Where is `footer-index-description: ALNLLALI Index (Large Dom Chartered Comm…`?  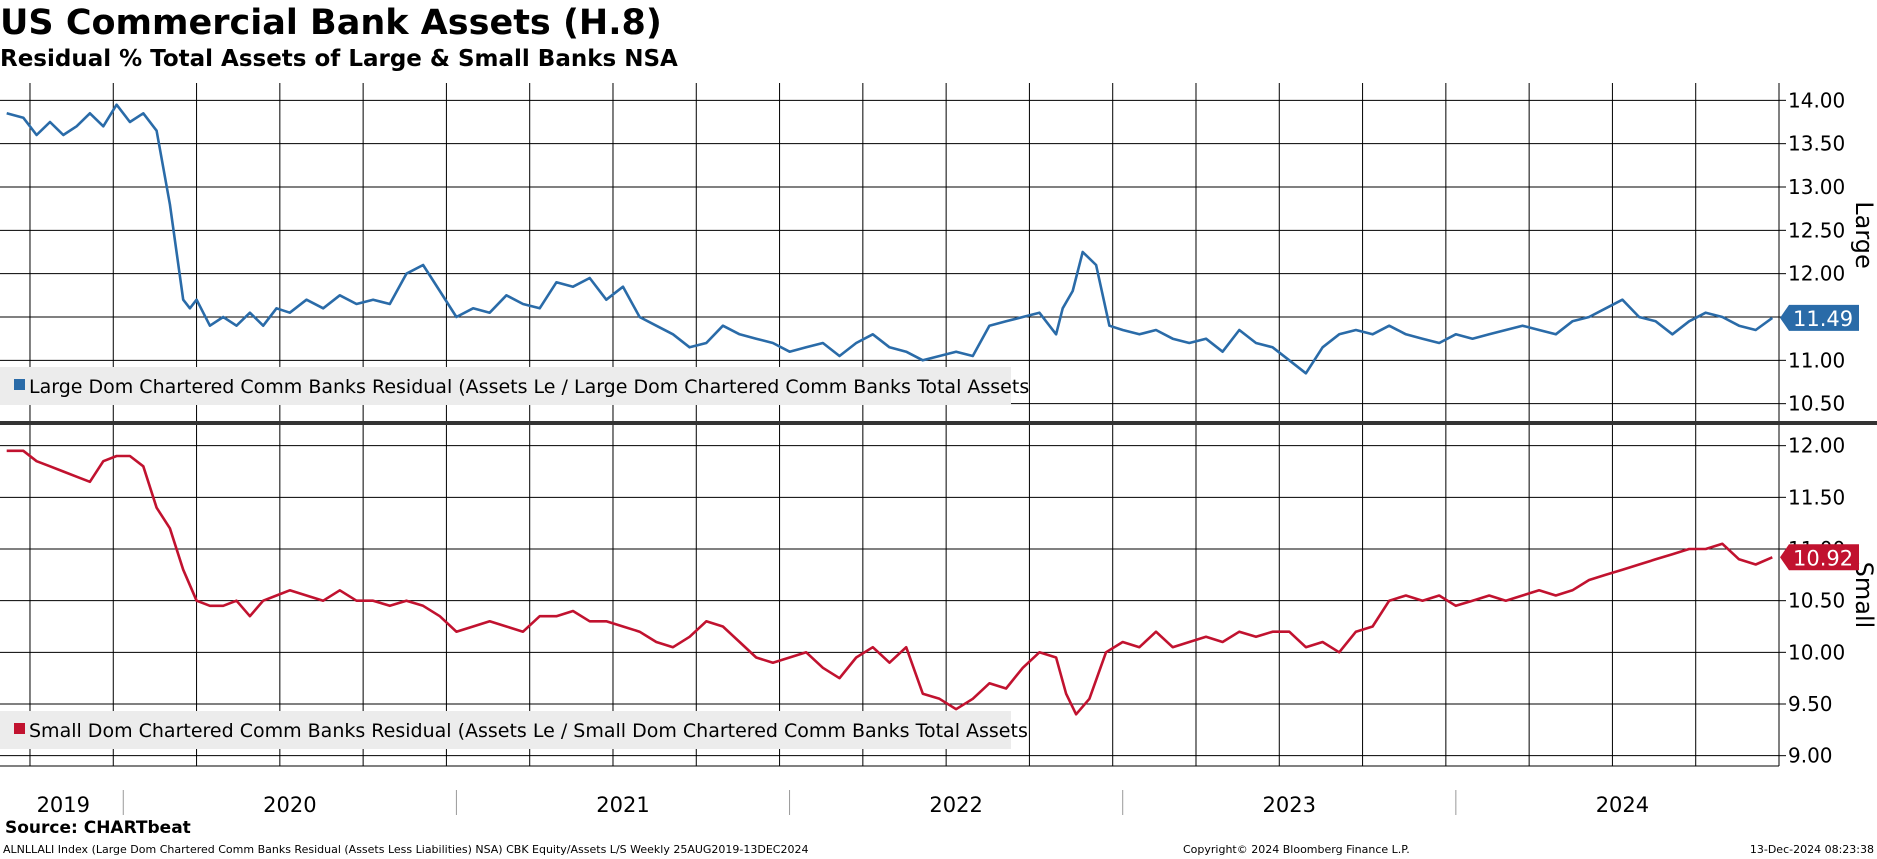 footer-index-description: ALNLLALI Index (Large Dom Chartered Comm… is located at coordinates (406, 849).